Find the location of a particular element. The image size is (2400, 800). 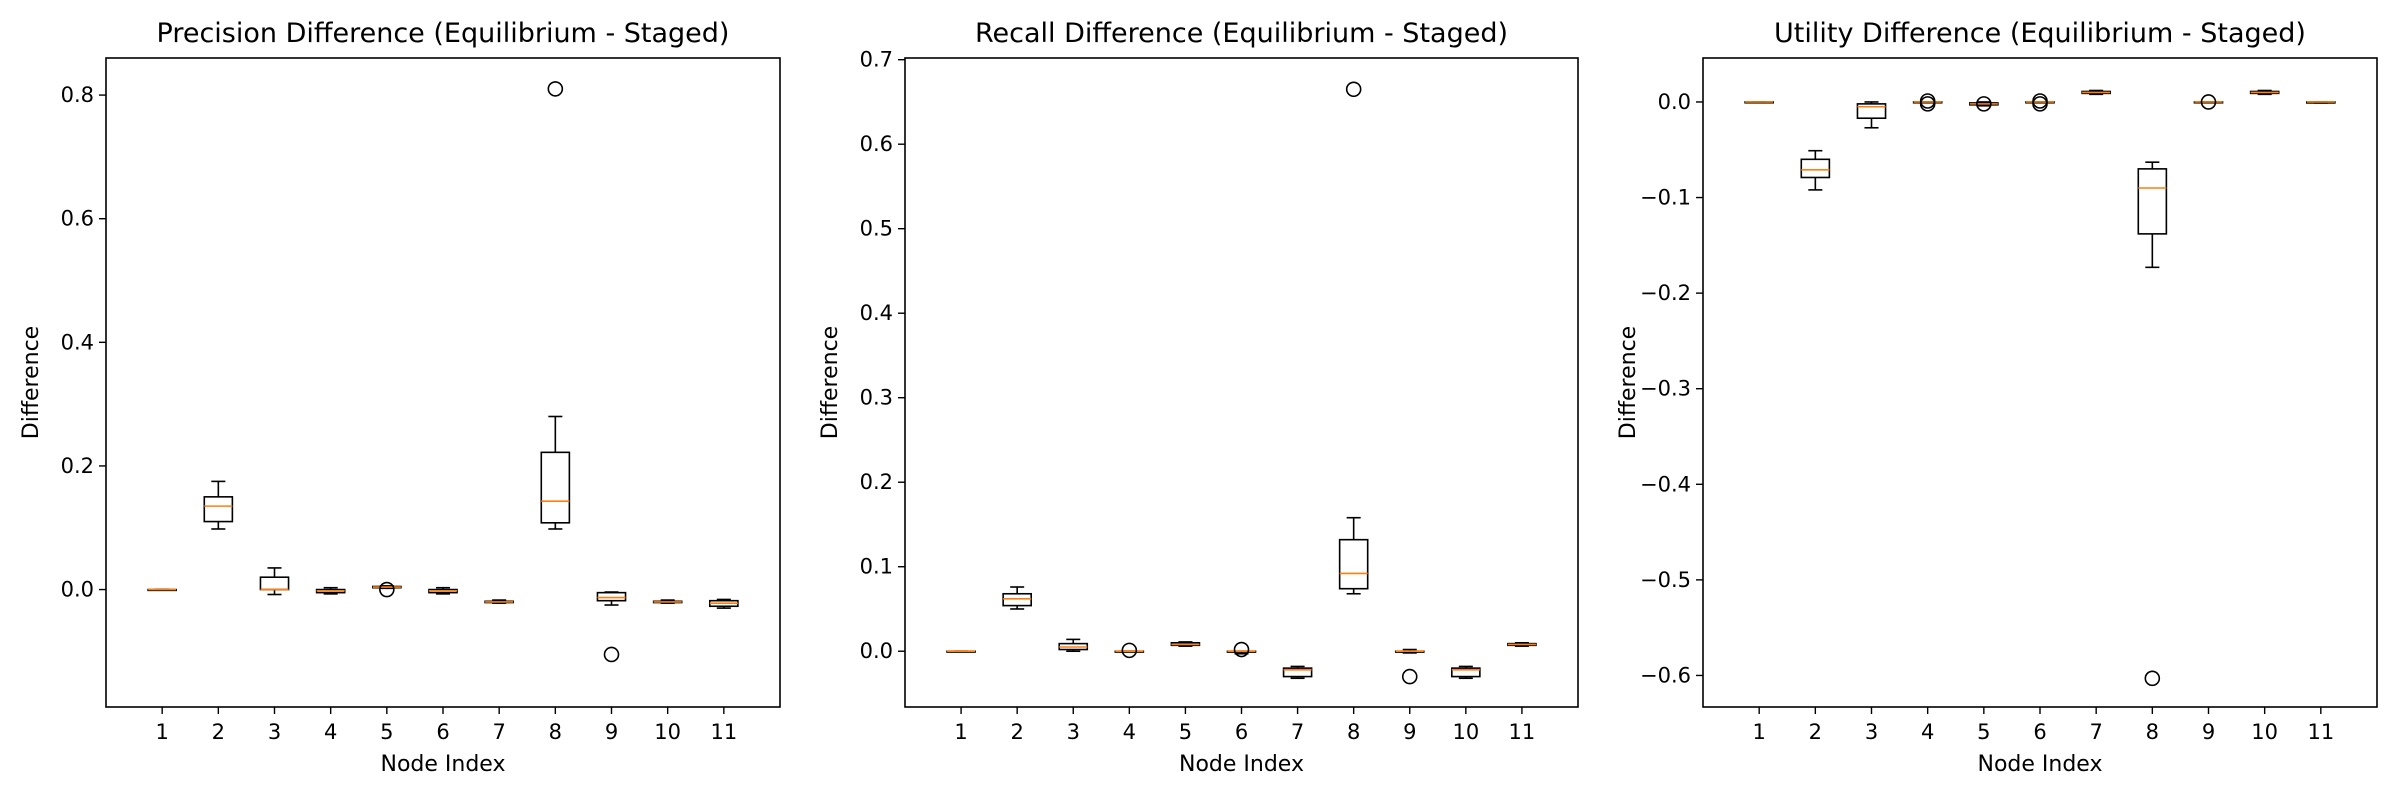

recall-ytick-label: 0.5 is located at coordinates (876, 229).